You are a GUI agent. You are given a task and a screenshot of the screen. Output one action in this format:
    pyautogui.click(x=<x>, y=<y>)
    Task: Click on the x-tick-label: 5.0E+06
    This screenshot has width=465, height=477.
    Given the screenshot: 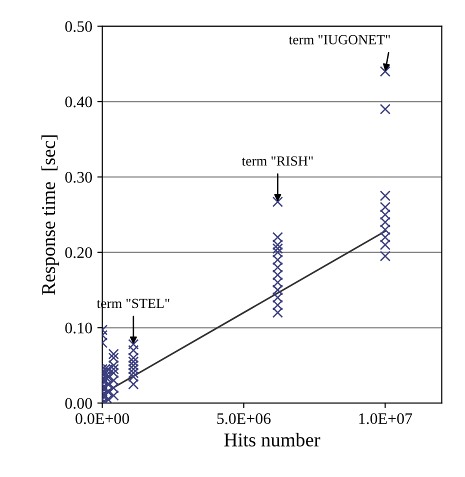 What is the action you would take?
    pyautogui.click(x=244, y=418)
    